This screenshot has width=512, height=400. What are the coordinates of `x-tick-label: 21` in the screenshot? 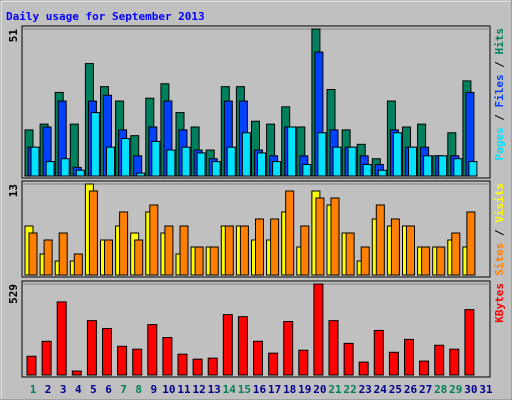 It's located at (335, 389).